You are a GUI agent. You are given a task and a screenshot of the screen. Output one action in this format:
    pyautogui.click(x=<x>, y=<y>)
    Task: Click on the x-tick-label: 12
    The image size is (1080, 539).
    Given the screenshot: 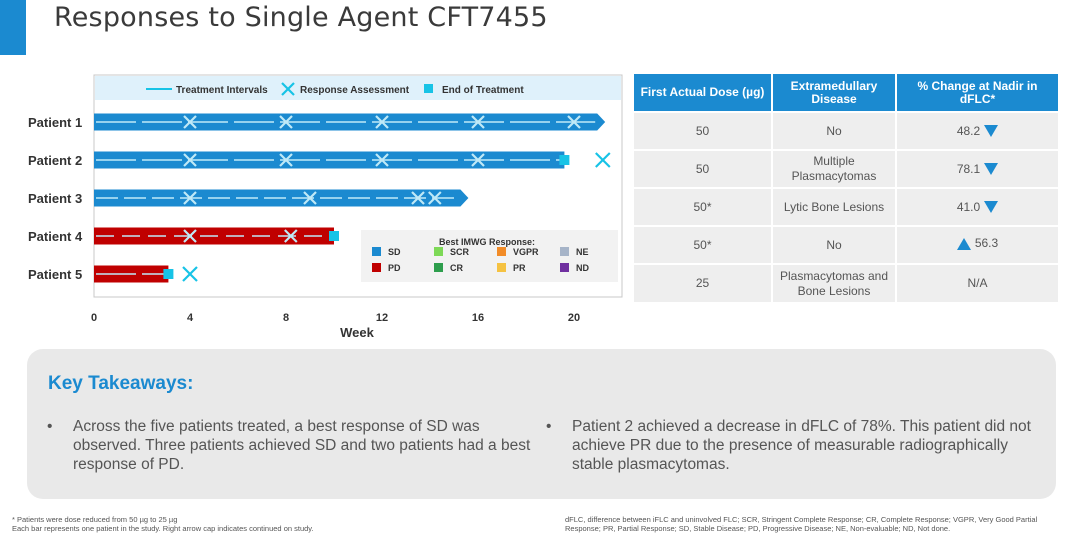 What is the action you would take?
    pyautogui.click(x=382, y=318)
    